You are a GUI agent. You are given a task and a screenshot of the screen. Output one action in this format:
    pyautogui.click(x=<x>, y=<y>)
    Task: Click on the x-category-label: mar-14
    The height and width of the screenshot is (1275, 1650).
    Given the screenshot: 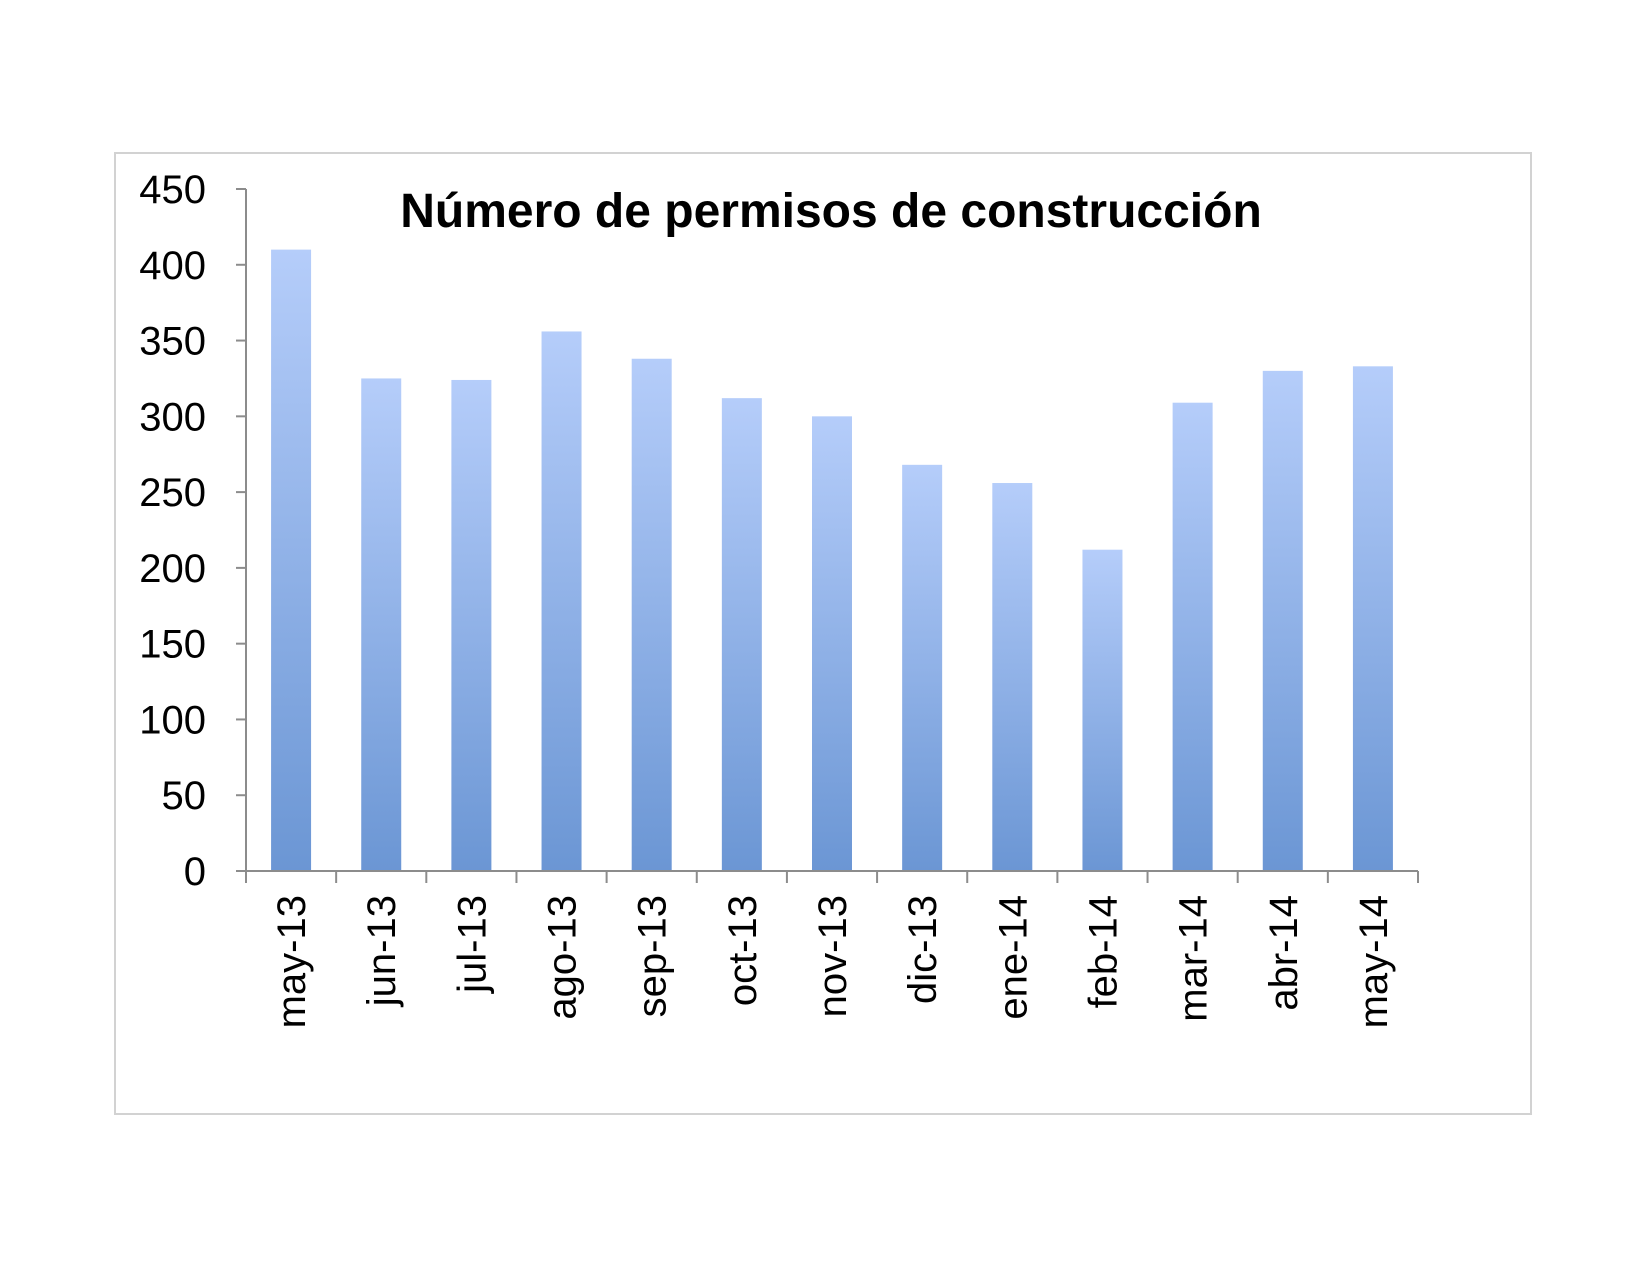 What is the action you would take?
    pyautogui.click(x=1194, y=958)
    